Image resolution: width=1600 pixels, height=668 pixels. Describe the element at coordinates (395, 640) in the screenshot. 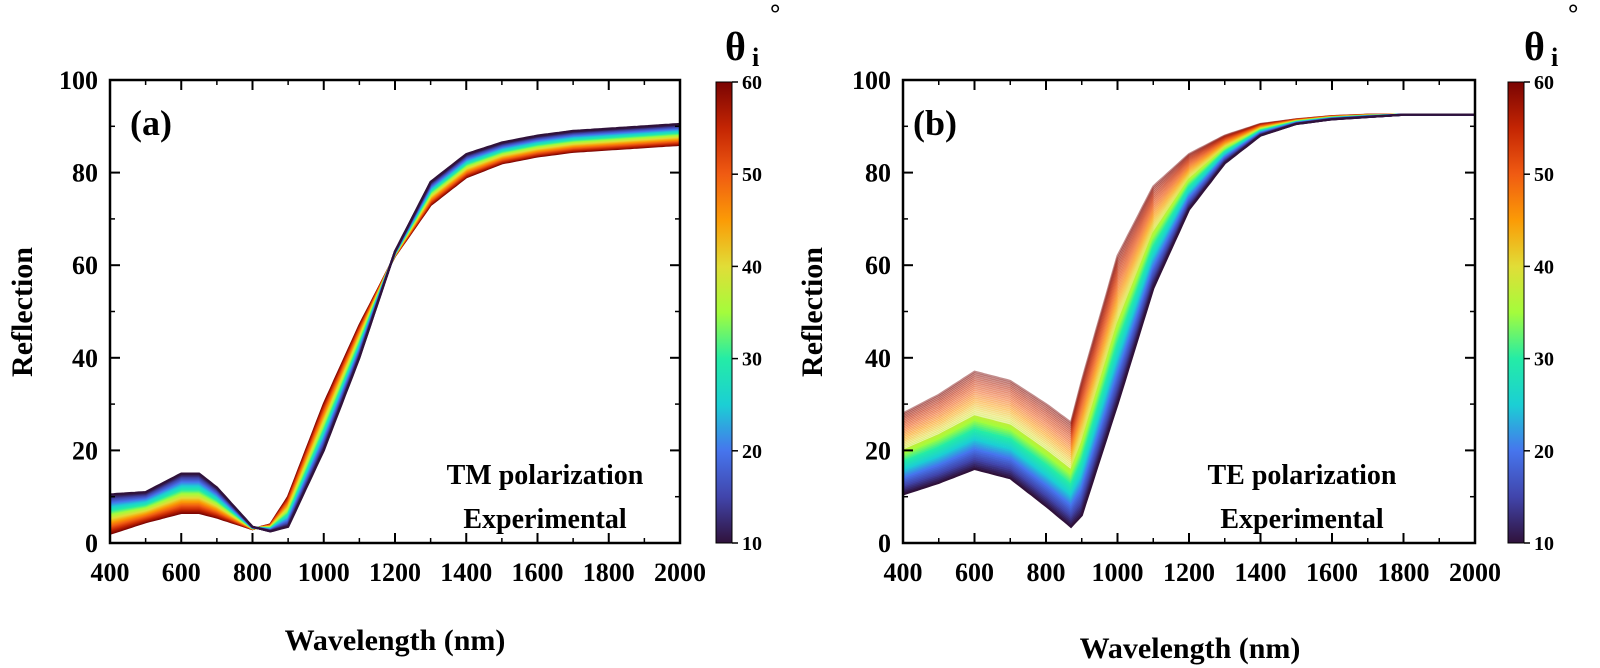

I see `panel-a-x-axis-title: Wavelength (nm)` at that location.